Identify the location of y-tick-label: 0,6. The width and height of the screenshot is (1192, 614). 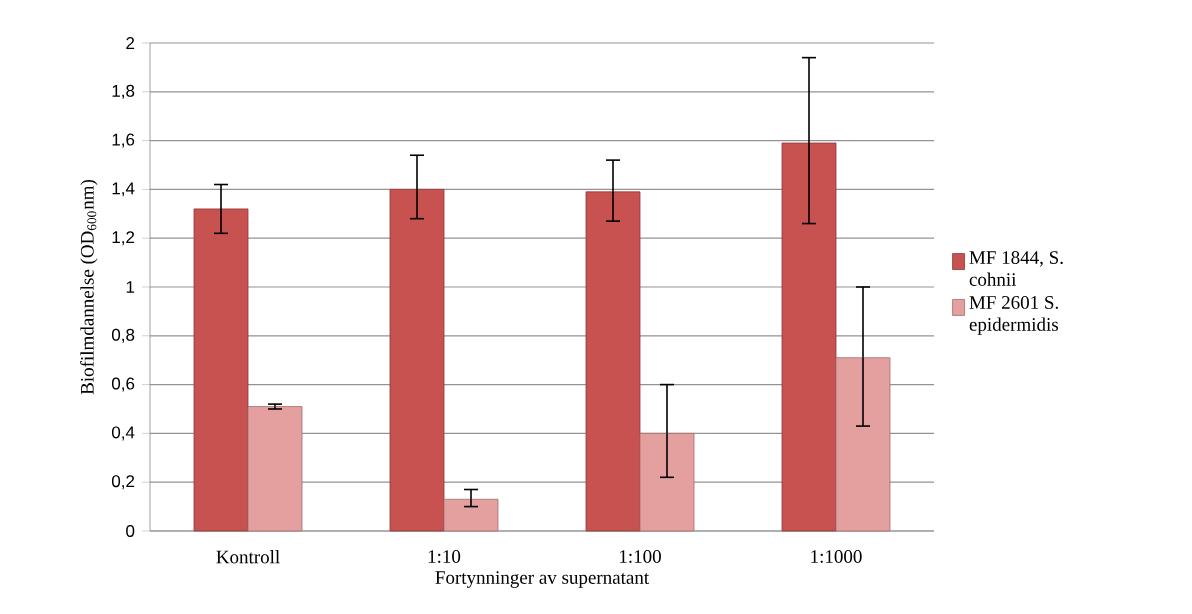
(123, 384).